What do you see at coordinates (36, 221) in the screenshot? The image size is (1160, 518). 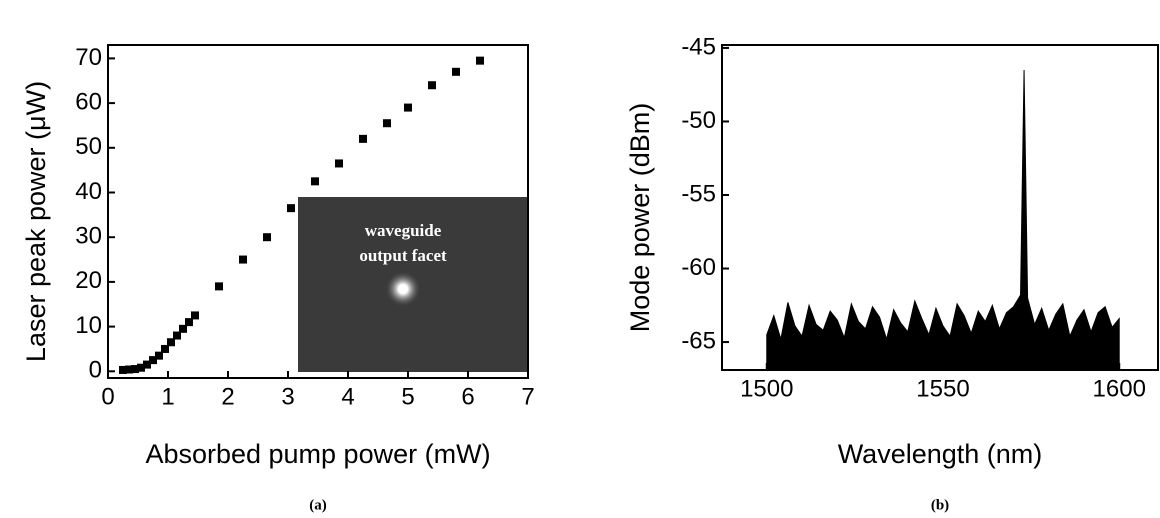 I see `y-axis-title: Laser peak power (μW)` at bounding box center [36, 221].